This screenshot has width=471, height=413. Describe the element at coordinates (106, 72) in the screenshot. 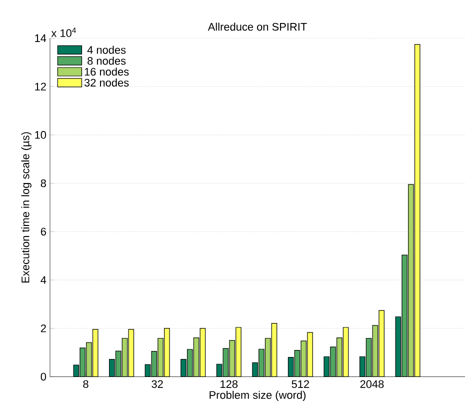

I see `legend-label: 16 nodes` at that location.